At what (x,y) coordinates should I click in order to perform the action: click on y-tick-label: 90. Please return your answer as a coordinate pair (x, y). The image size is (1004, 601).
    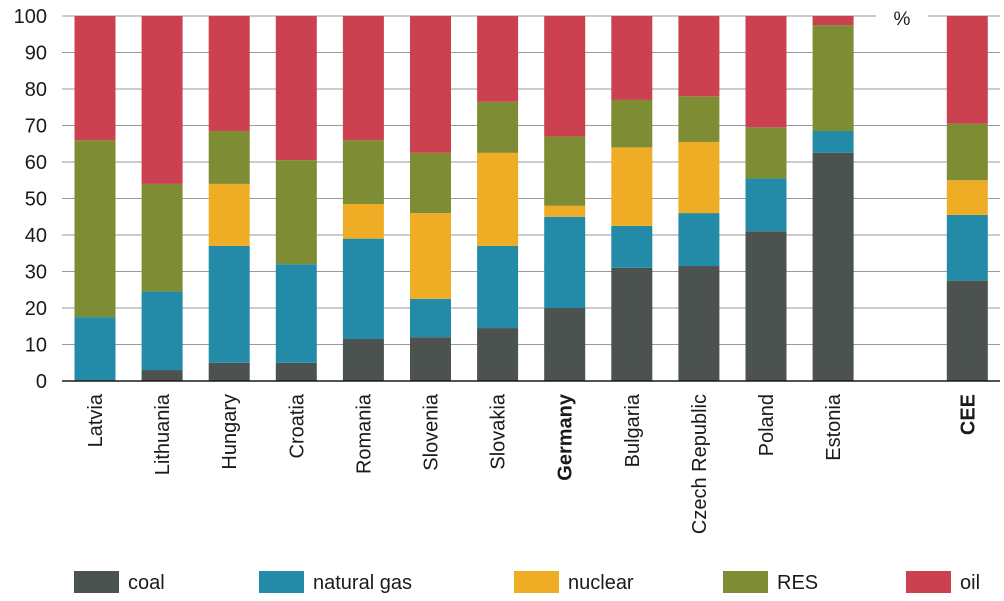
    Looking at the image, I should click on (36, 54).